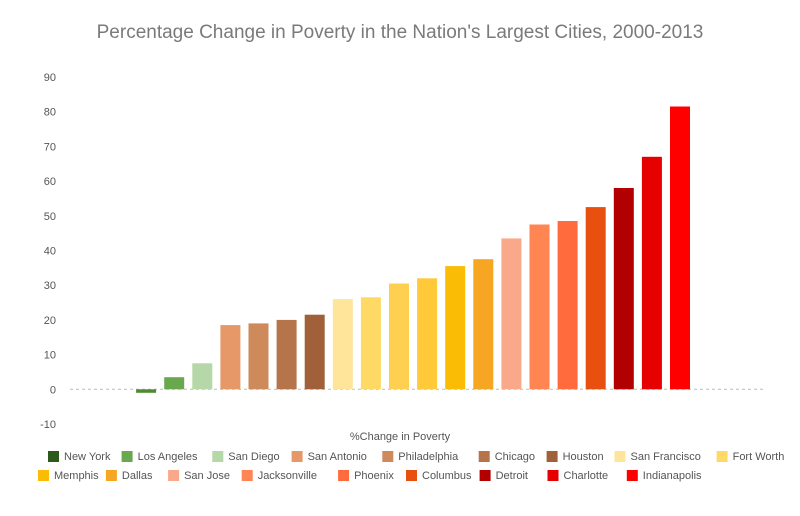  I want to click on legend-label-chicago: Chicago, so click(515, 457).